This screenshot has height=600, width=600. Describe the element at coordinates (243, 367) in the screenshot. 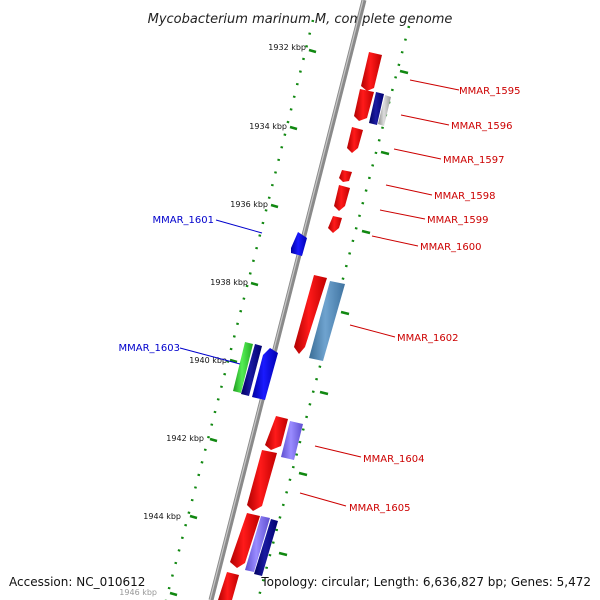

I see `gene-mmar-1603-green` at that location.